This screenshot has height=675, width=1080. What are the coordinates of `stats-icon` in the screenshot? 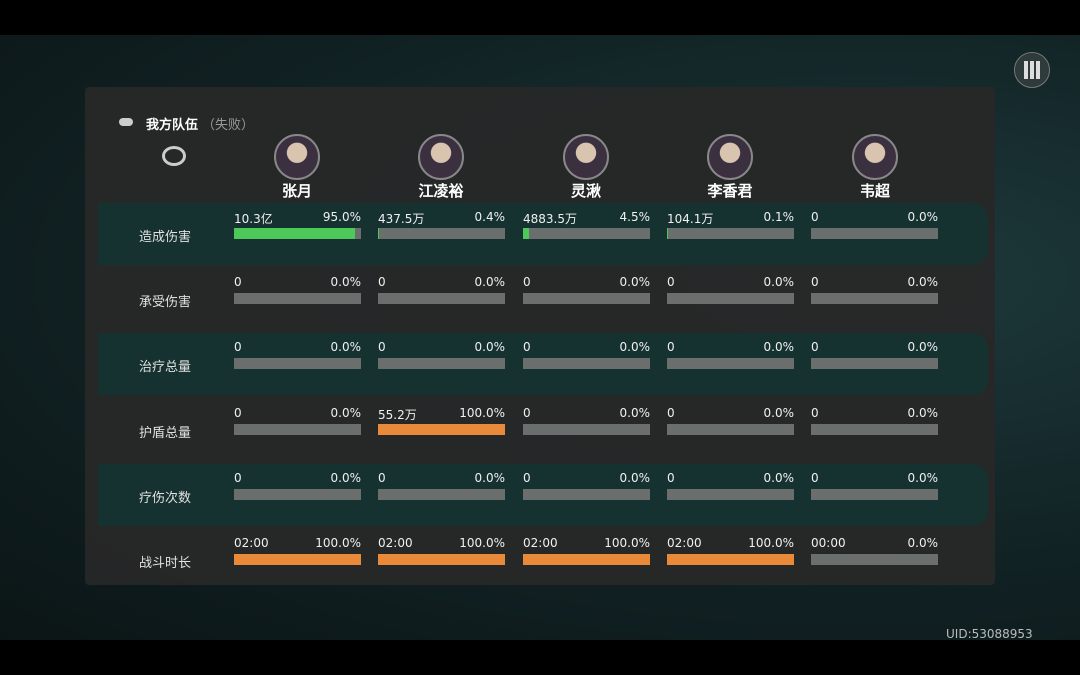 It's located at (1032, 70).